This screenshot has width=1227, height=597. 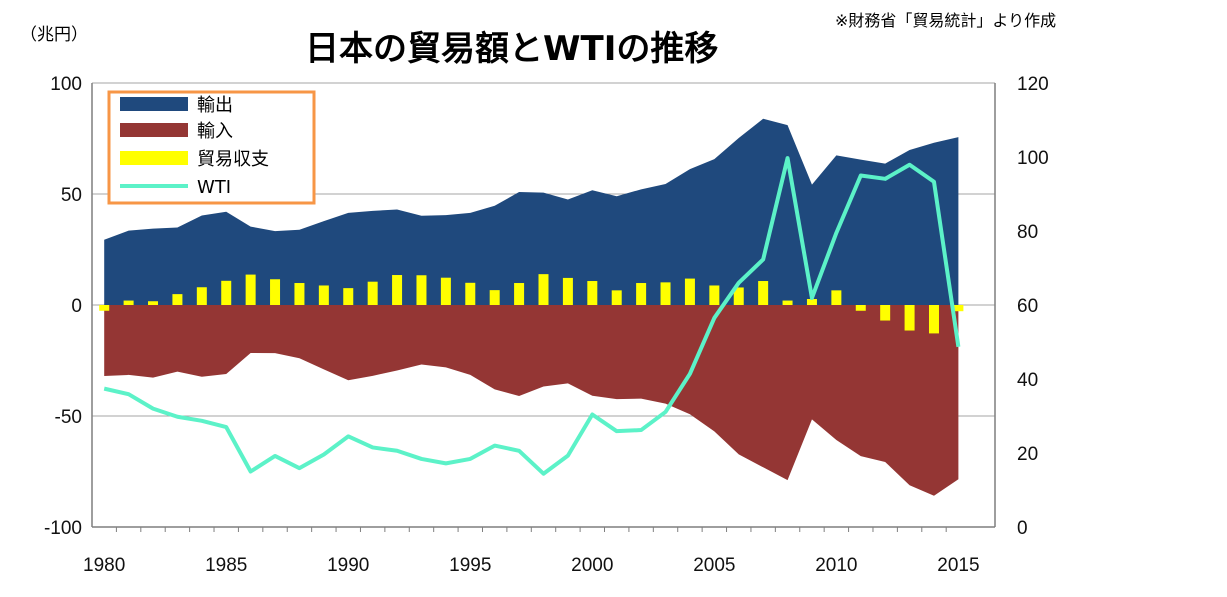 What do you see at coordinates (128, 302) in the screenshot?
I see `bar-1981` at bounding box center [128, 302].